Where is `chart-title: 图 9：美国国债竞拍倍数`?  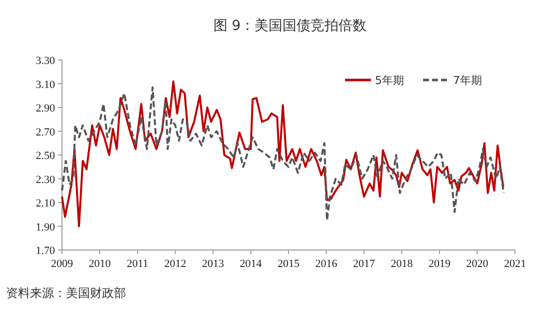
chart-title: 图 9：美国国债竞拍倍数 is located at coordinates (290, 26).